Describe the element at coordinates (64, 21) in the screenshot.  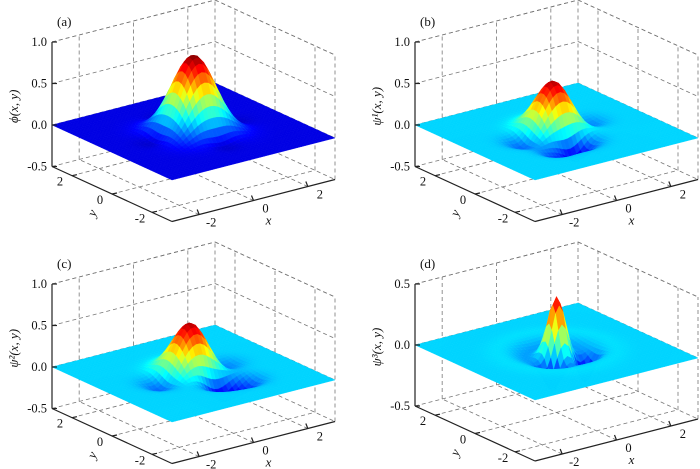
I see `panel-label: (a)` at that location.